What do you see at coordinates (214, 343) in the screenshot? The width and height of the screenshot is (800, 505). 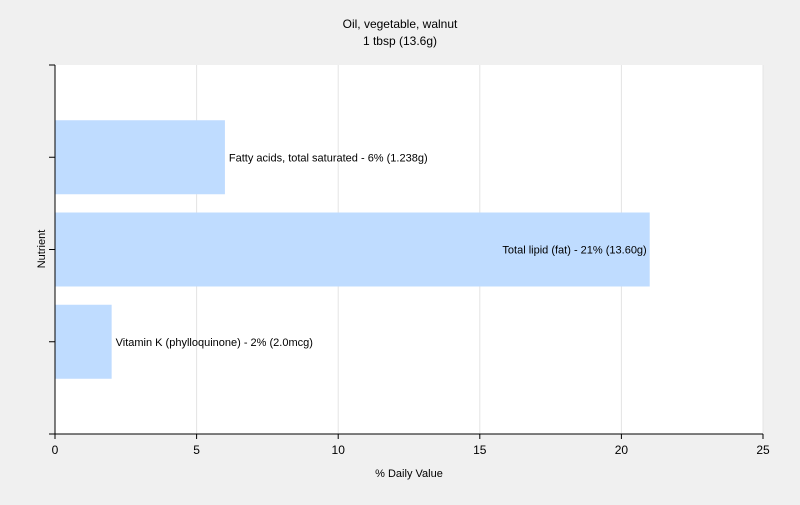 I see `bar-data-label: Vitamin K (phylloquinone) - 2% (2.0mcg)` at bounding box center [214, 343].